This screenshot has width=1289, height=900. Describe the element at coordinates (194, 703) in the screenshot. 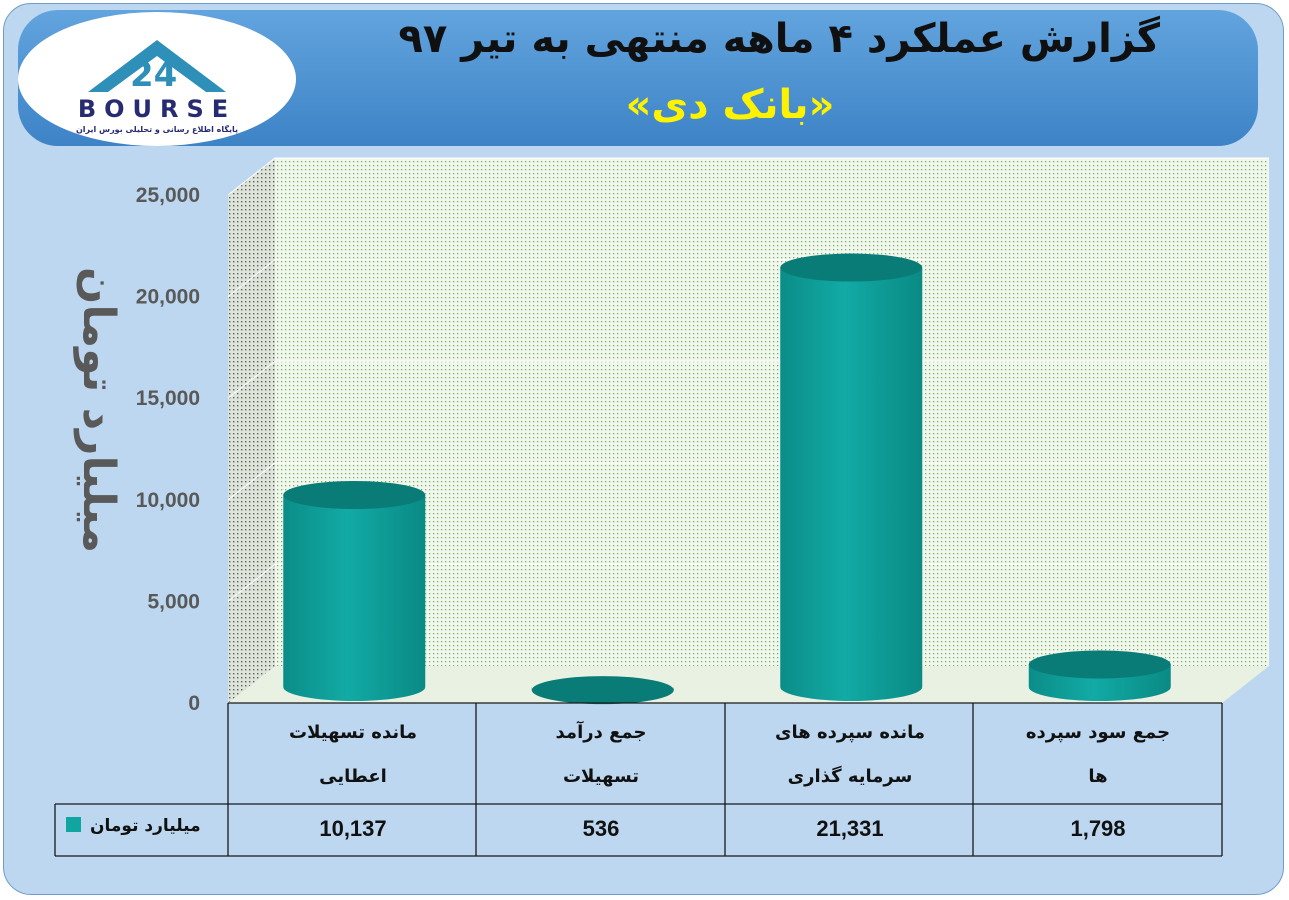

I see `y-tick-label: 0` at that location.